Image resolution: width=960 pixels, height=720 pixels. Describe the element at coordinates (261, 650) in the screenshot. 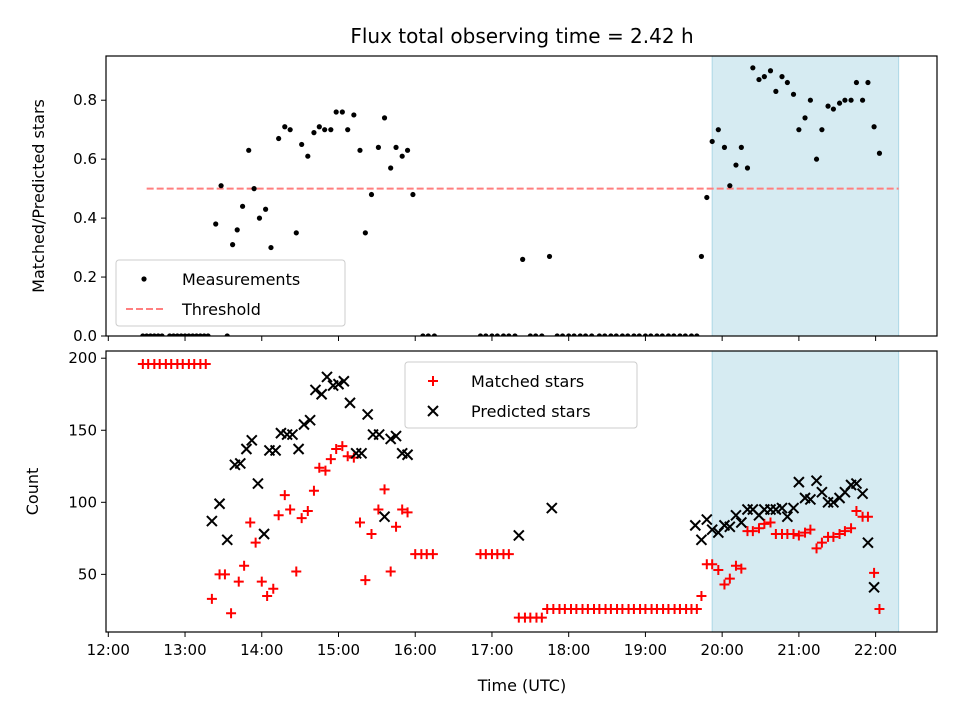

I see `x-tick-label: 14:00` at that location.